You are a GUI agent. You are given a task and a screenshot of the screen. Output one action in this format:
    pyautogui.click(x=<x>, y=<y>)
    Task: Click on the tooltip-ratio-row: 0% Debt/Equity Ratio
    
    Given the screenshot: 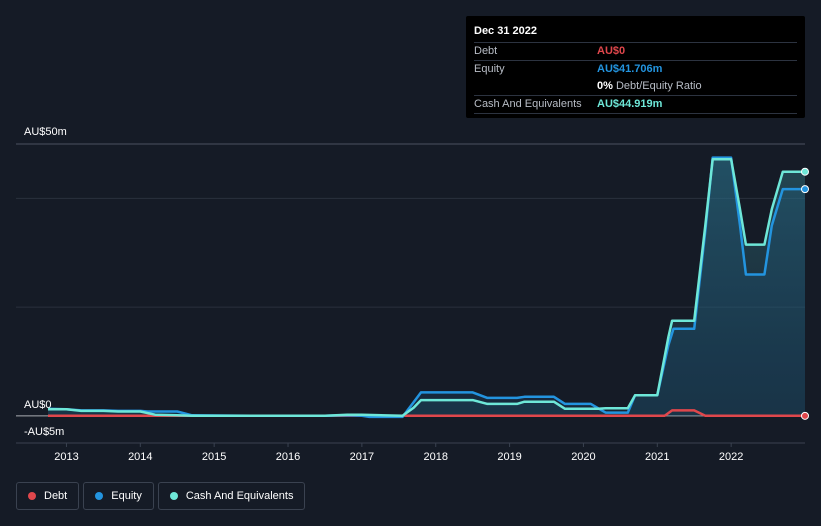 What is the action you would take?
    pyautogui.click(x=635, y=86)
    